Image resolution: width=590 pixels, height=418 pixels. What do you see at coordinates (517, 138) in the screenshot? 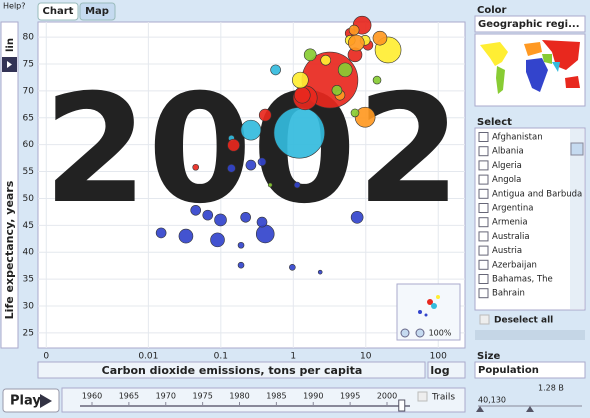
I see `country-name: Afghanistan` at bounding box center [517, 138].